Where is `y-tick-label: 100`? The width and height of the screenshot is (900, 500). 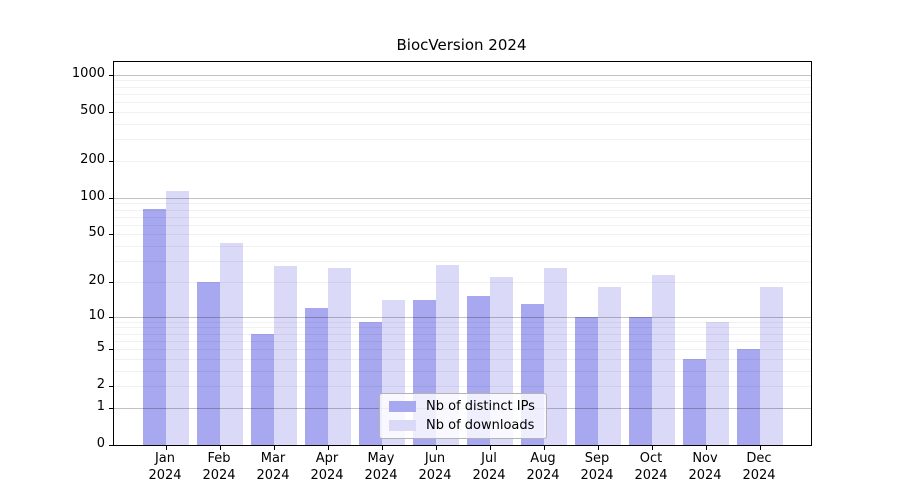 y-tick-label: 100 is located at coordinates (92, 196).